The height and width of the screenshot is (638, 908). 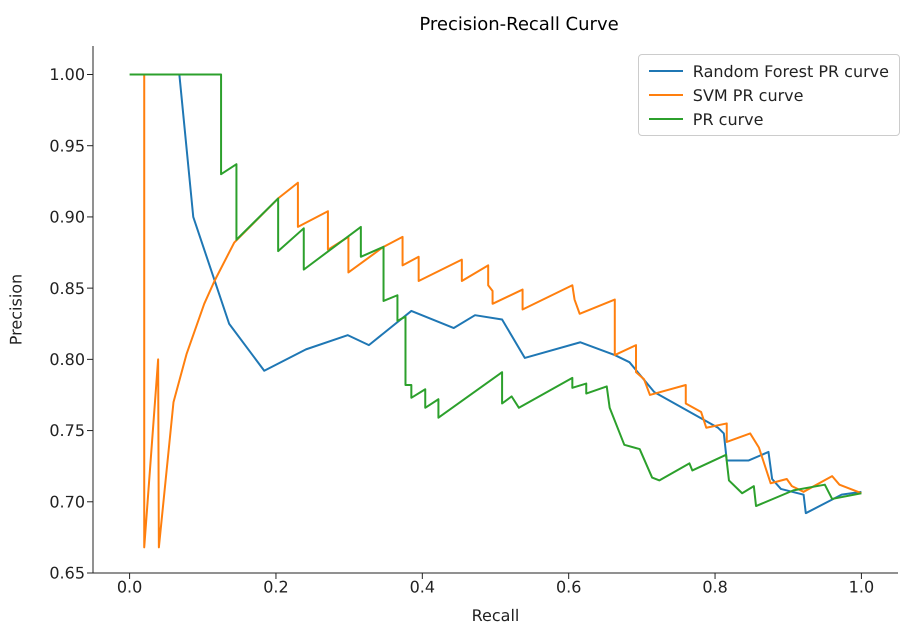 What do you see at coordinates (861, 586) in the screenshot?
I see `x-tick-label: 1.0` at bounding box center [861, 586].